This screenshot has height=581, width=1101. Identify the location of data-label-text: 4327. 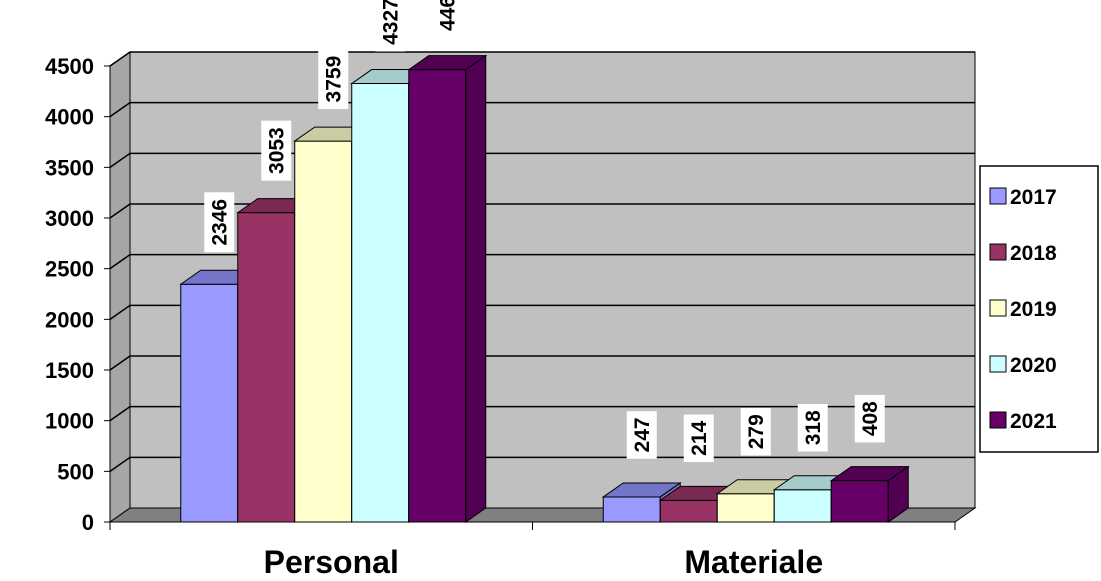
(390, 22).